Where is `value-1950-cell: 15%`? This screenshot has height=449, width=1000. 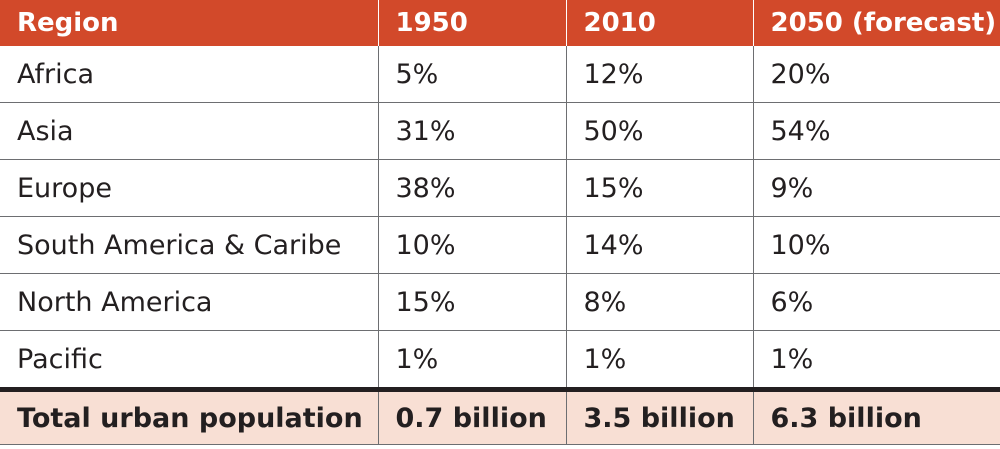 value-1950-cell: 15% is located at coordinates (471, 302).